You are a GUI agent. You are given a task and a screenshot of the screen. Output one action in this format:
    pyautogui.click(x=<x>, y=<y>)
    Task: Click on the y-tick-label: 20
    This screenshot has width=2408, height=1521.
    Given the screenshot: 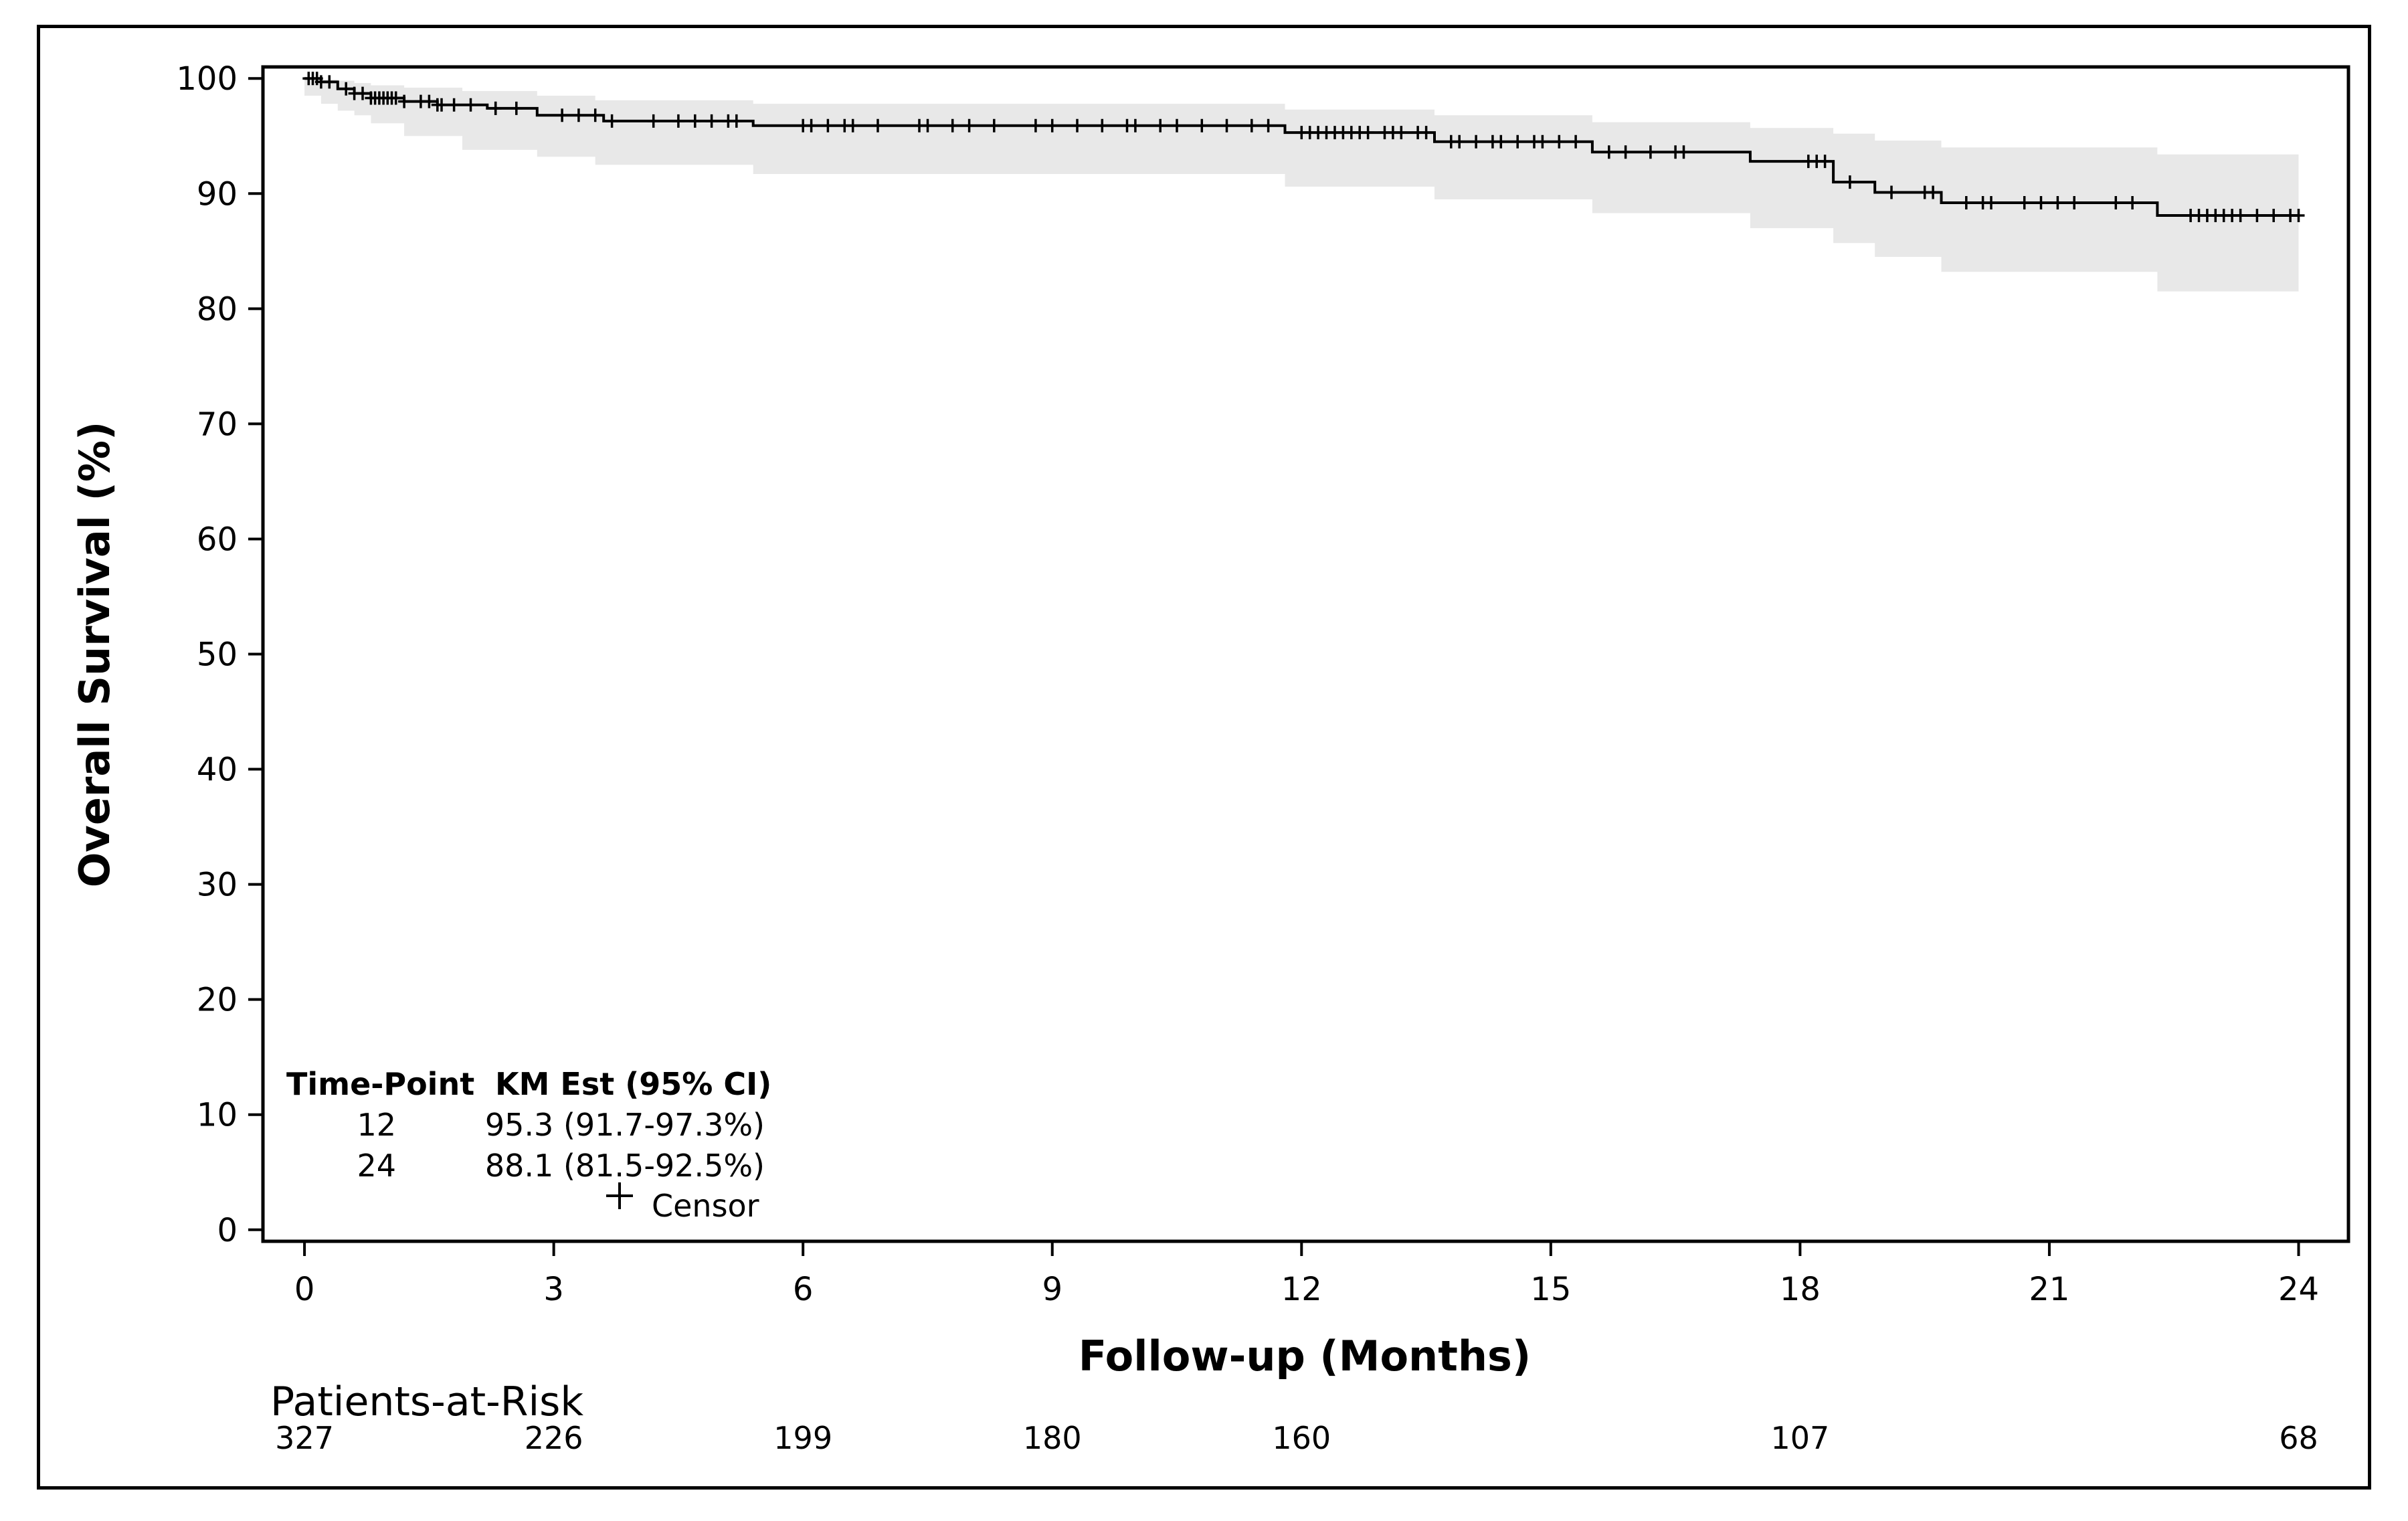 What is the action you would take?
    pyautogui.click(x=217, y=1000)
    